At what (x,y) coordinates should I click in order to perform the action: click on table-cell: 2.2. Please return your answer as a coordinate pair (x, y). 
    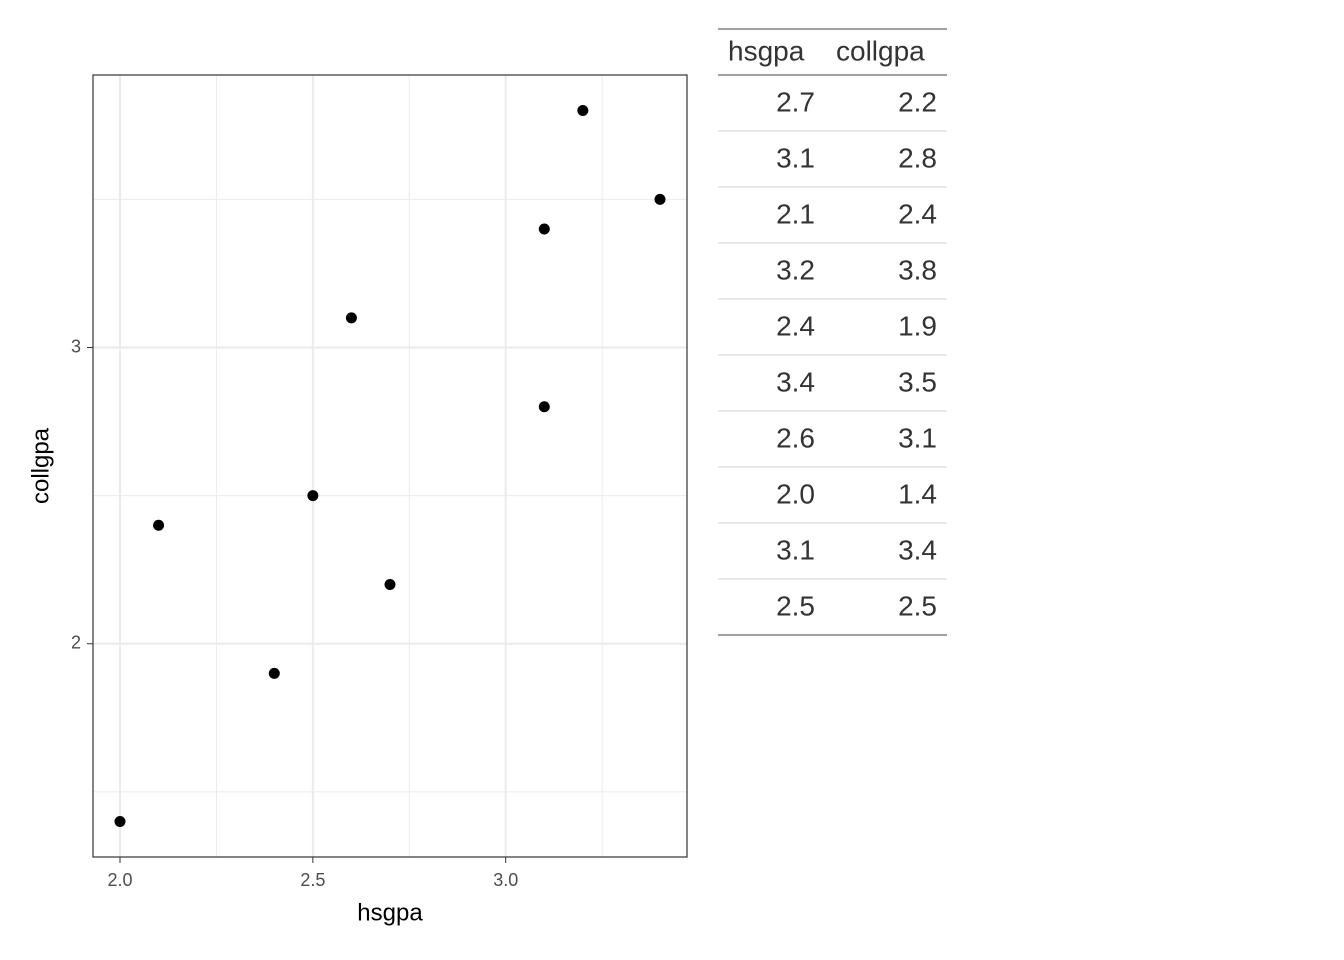
    Looking at the image, I should click on (917, 101).